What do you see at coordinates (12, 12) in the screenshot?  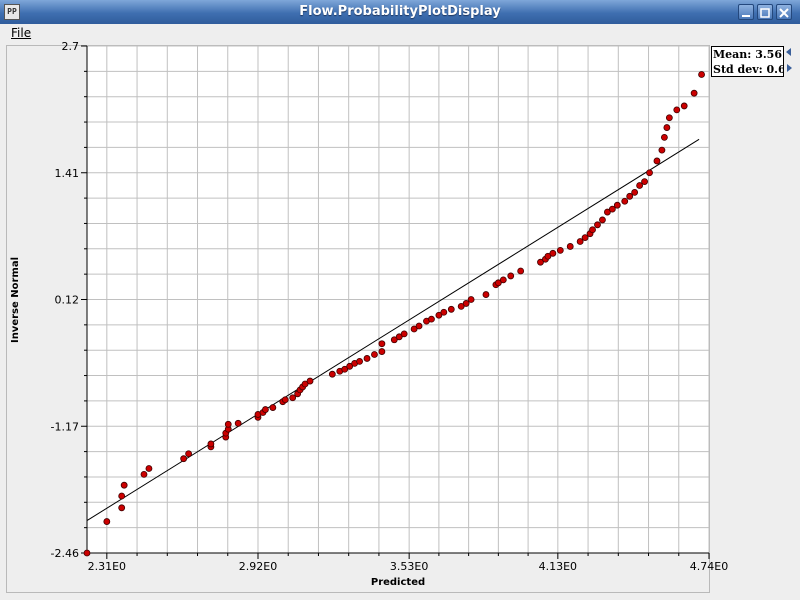 I see `app-icon: PP` at bounding box center [12, 12].